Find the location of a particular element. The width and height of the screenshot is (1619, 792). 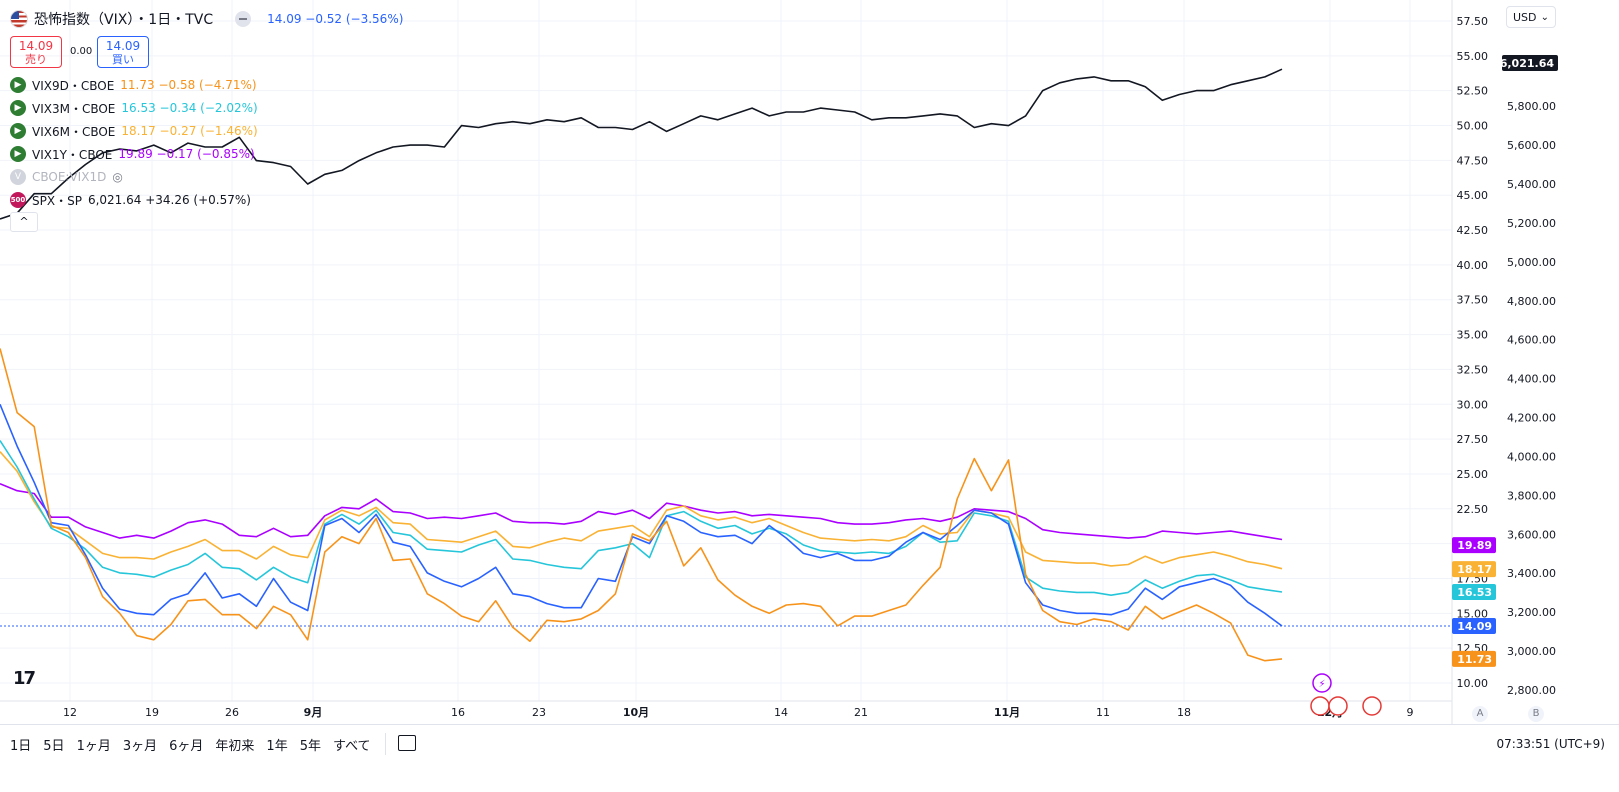

x-axis-label: 11月 is located at coordinates (1007, 712).